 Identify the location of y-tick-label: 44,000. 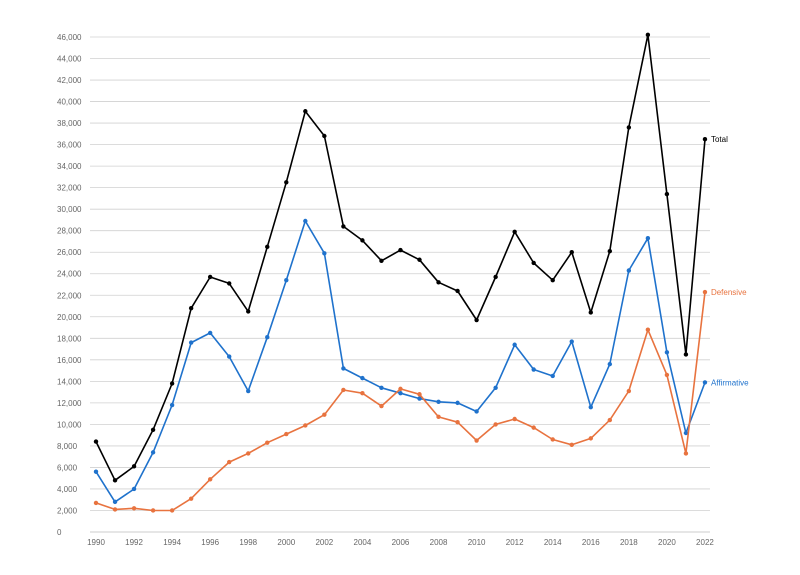
(69, 59).